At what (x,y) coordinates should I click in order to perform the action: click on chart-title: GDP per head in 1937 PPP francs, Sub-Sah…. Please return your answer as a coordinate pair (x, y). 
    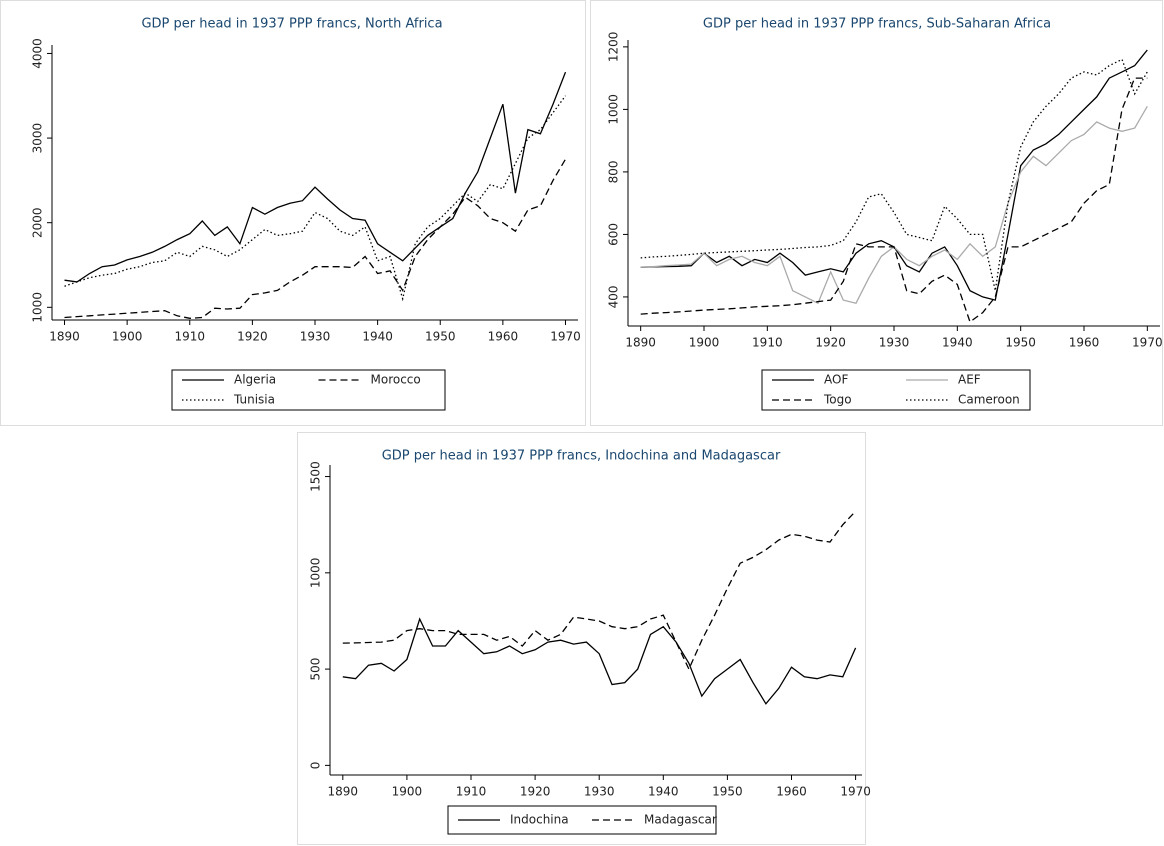
    Looking at the image, I should click on (877, 24).